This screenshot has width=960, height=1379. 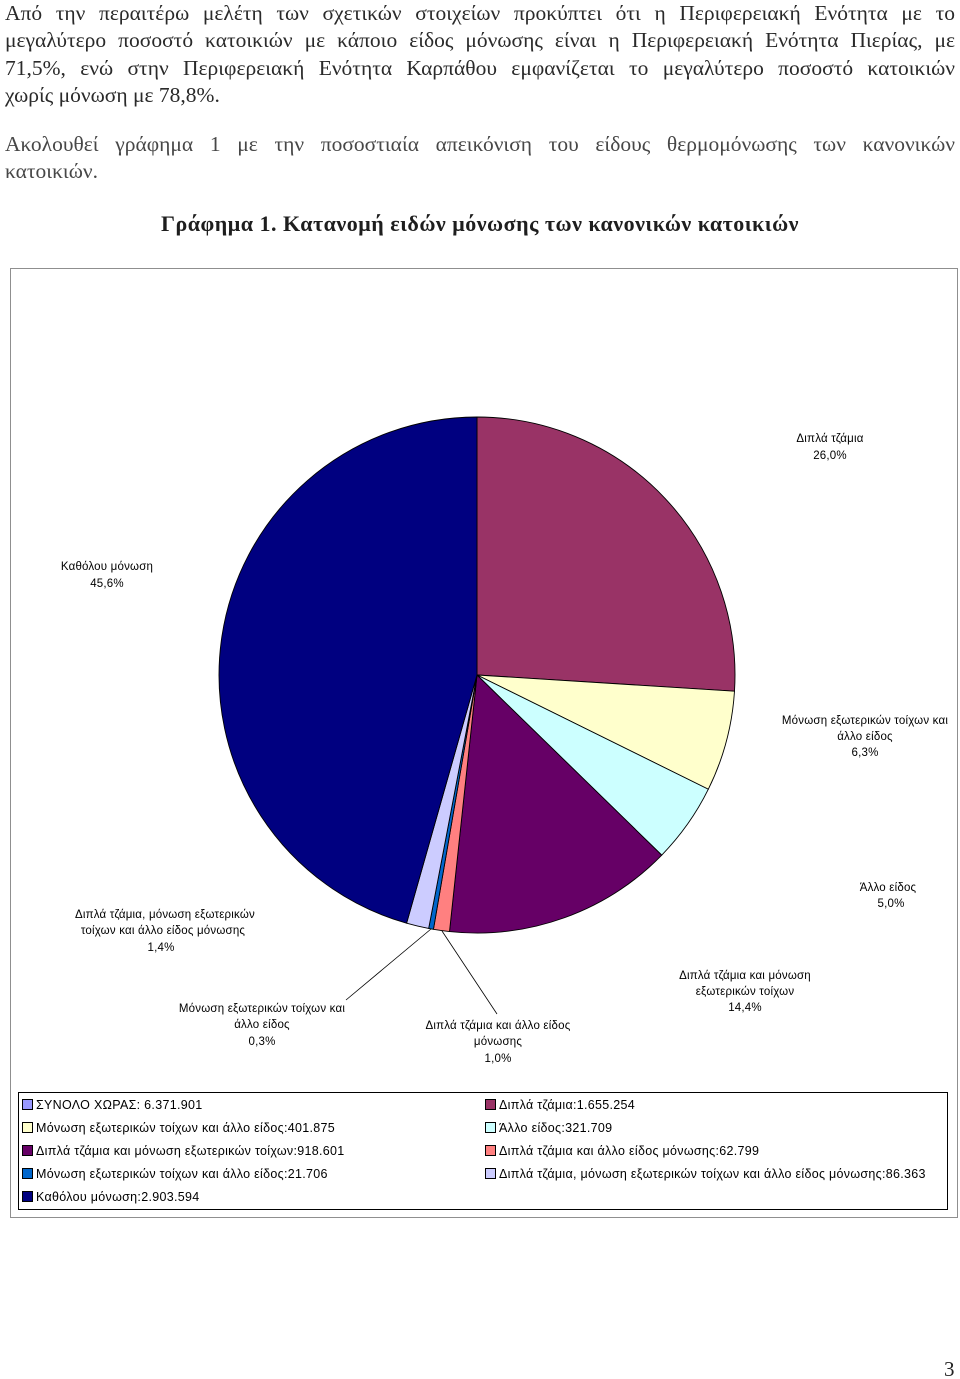 I want to click on slice-label-double-glazing-and-external-wall-name: Διπλά τζάμια και μόνωση, so click(x=745, y=976).